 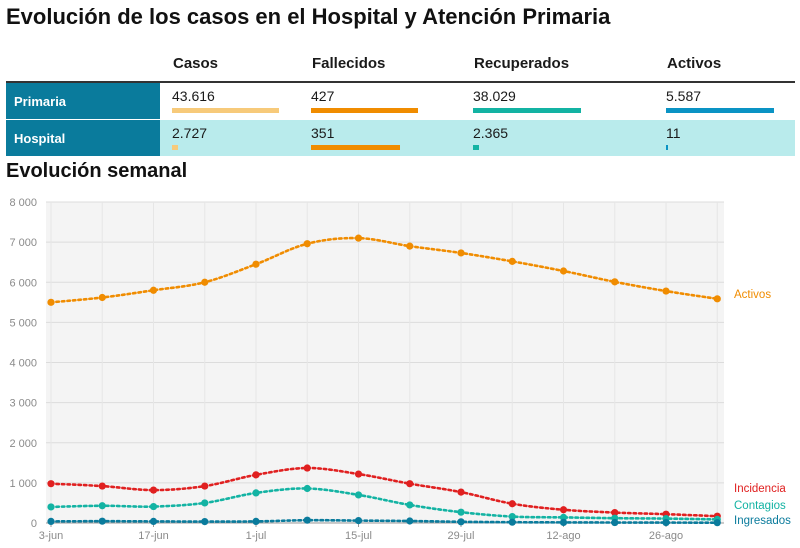 I want to click on bar-primaria-recuperados, so click(x=527, y=110).